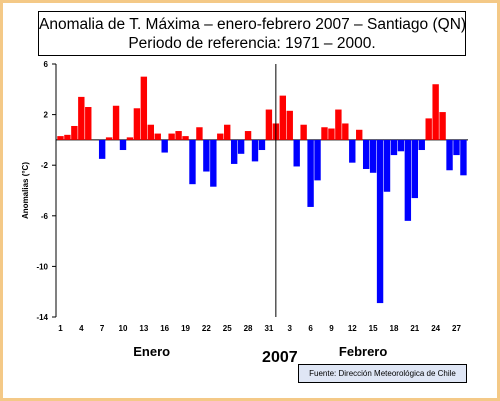 The width and height of the screenshot is (500, 401). Describe the element at coordinates (25, 190) in the screenshot. I see `y-axis-label: Anomalias (°C)` at that location.